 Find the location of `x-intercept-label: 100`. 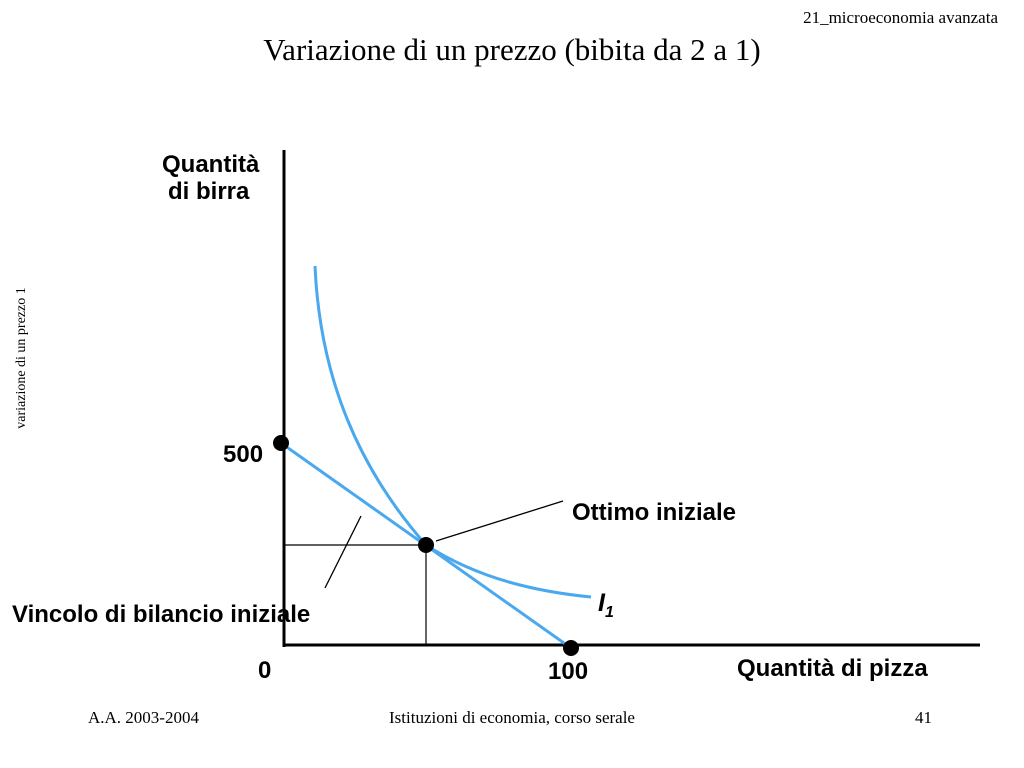

x-intercept-label: 100 is located at coordinates (568, 671).